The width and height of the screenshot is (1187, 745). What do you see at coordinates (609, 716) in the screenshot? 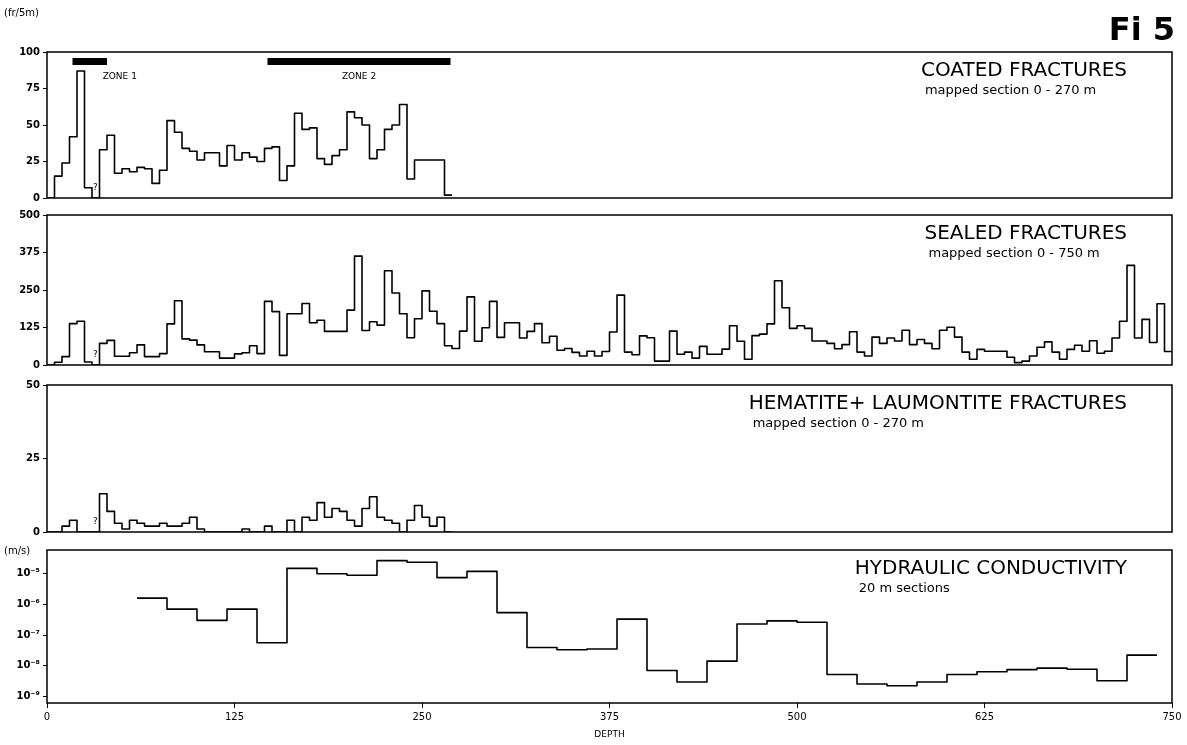
I see `x-tick-label: 375` at bounding box center [609, 716].